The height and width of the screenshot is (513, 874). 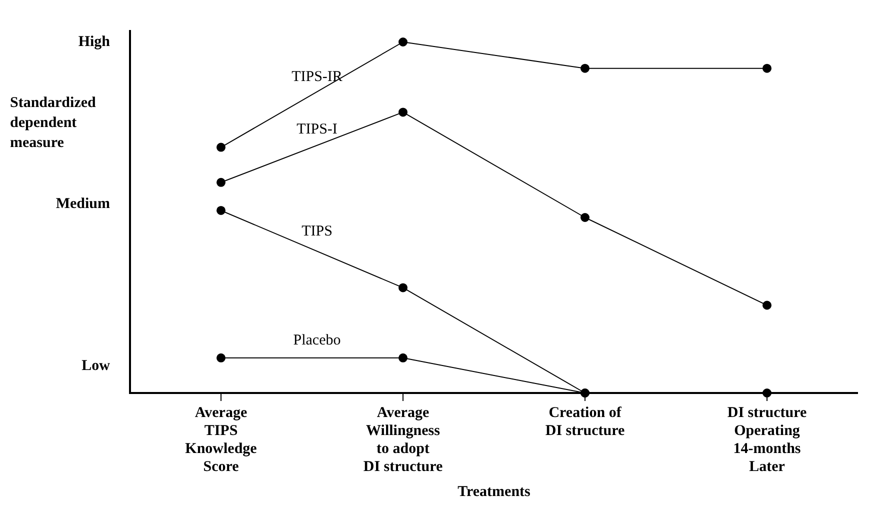 I want to click on series-label: TIPS-I, so click(x=317, y=130).